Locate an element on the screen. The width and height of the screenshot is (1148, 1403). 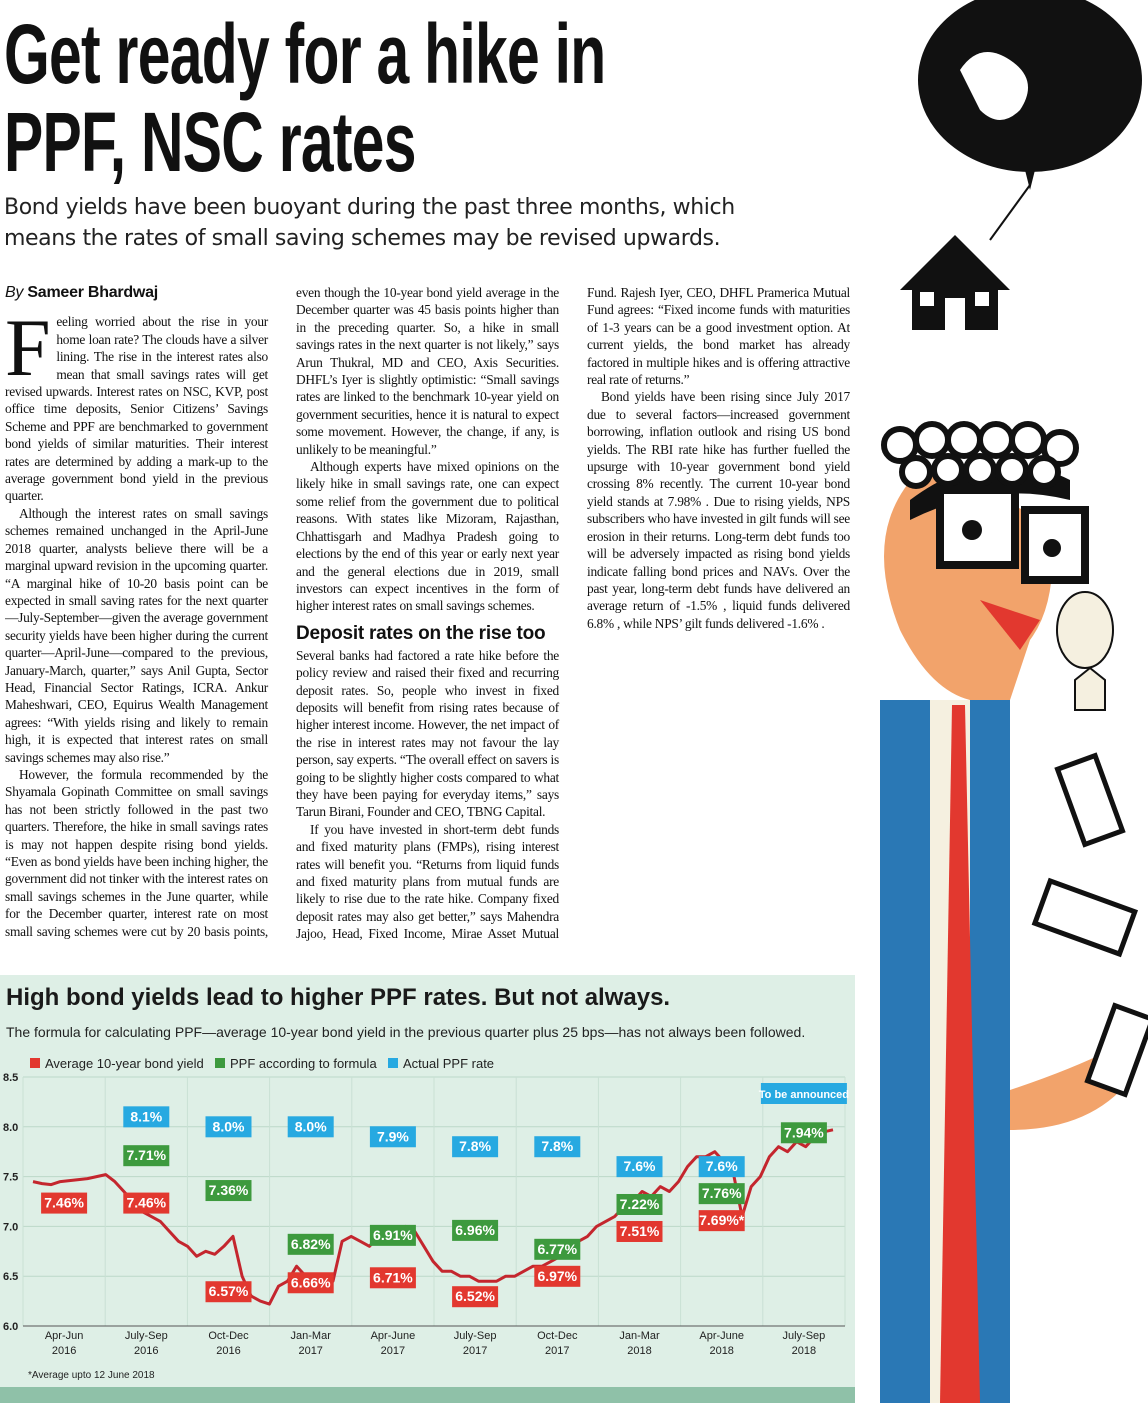
chart-footer-band is located at coordinates (427, 1395).